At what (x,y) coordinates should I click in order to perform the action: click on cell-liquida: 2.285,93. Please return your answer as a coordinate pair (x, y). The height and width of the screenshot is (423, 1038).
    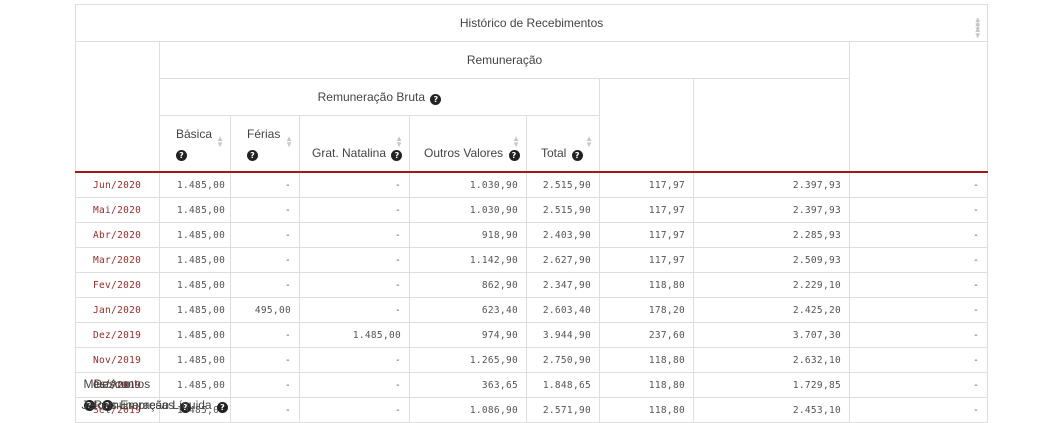
    Looking at the image, I should click on (772, 235).